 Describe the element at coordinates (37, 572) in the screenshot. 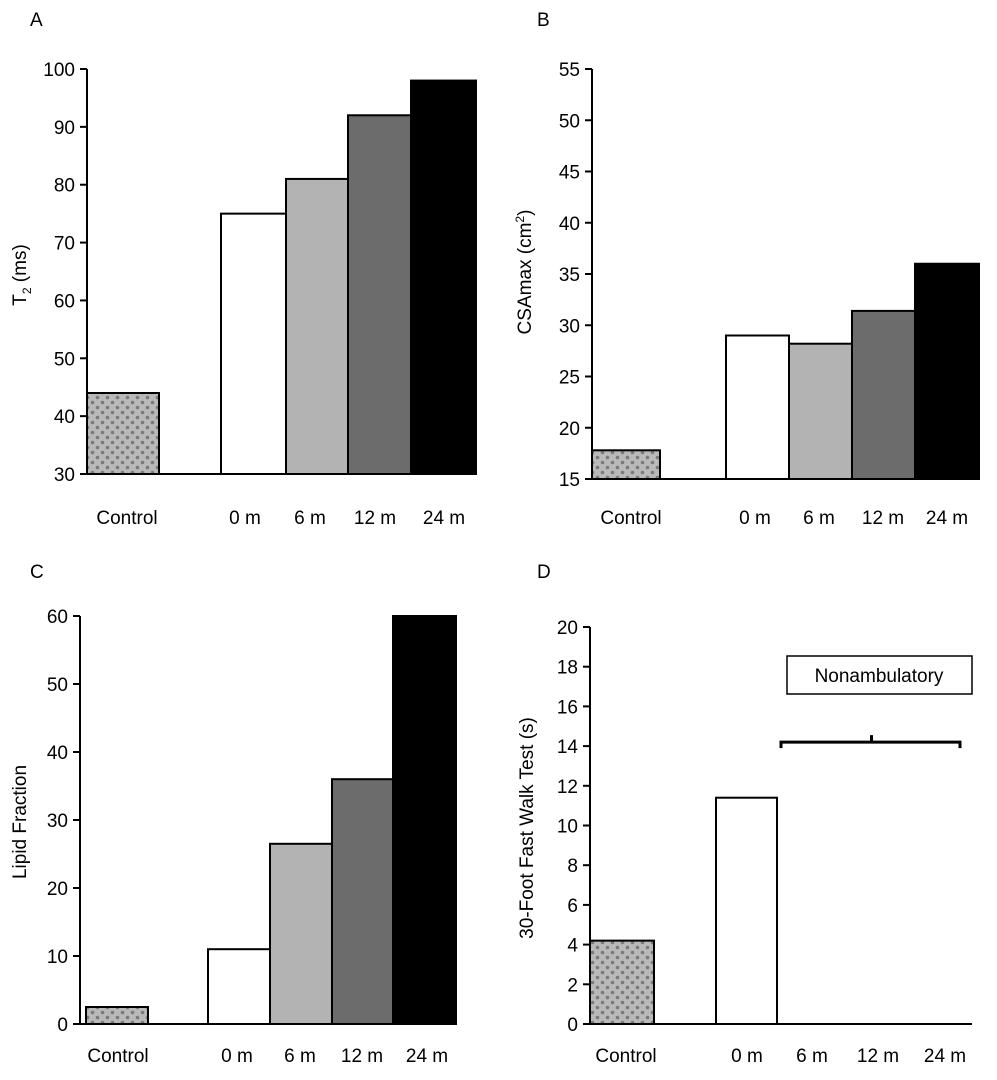

I see `panel-letter-c: C` at that location.